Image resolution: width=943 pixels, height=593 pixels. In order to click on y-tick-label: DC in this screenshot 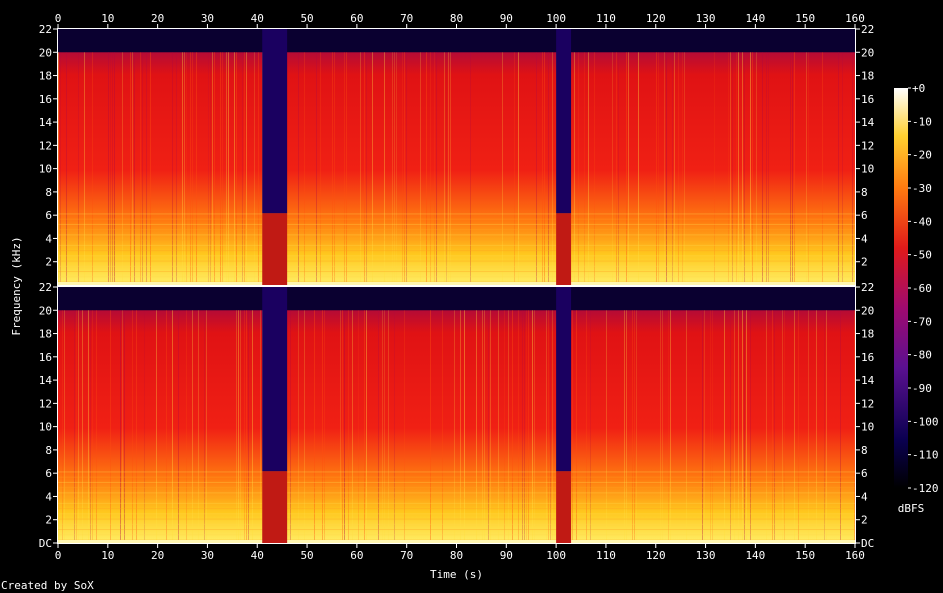, I will do `click(867, 543)`.